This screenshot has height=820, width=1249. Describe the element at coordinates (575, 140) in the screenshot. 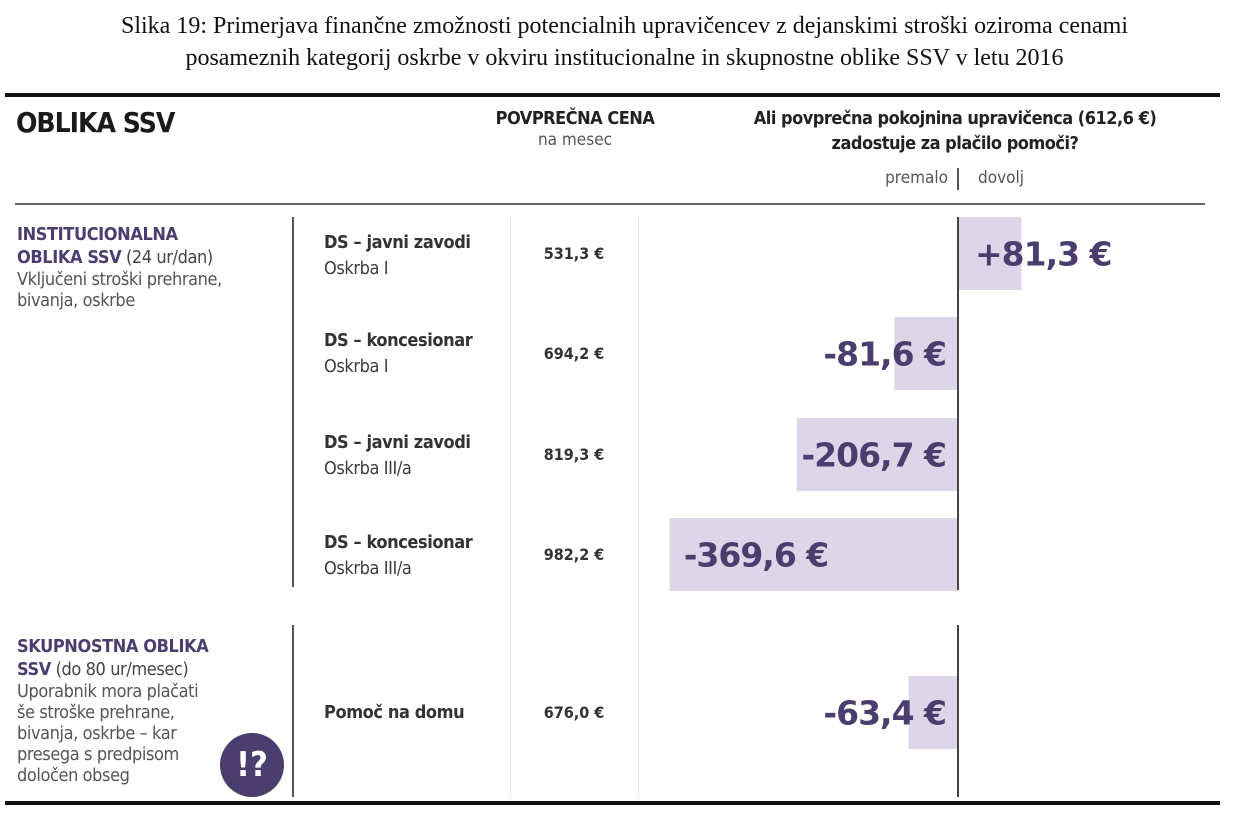

I see `price-column-subheader: na mesec` at that location.